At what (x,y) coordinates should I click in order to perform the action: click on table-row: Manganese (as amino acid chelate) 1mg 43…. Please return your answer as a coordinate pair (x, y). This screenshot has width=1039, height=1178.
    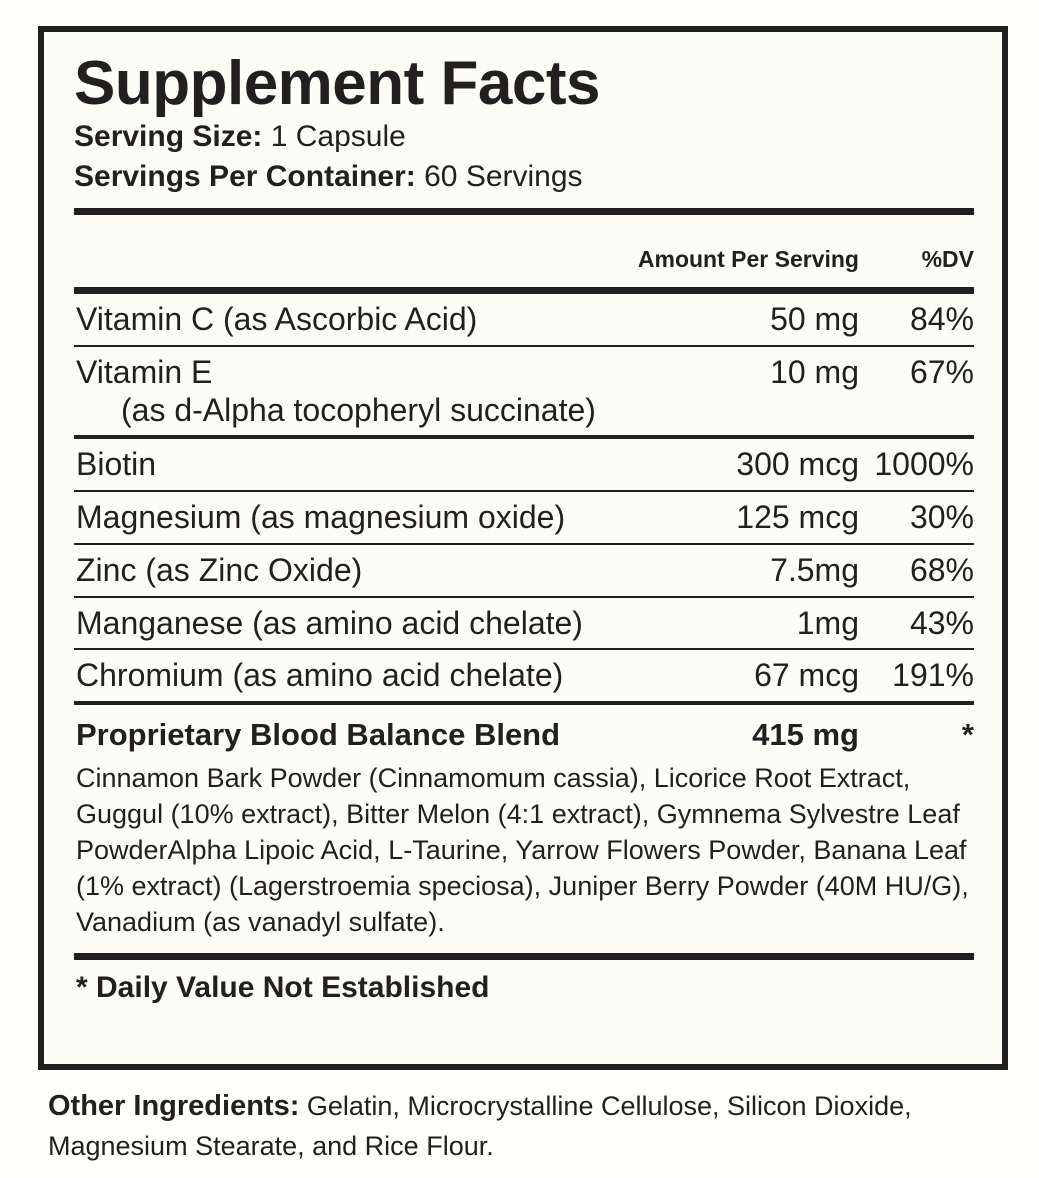
    Looking at the image, I should click on (524, 623).